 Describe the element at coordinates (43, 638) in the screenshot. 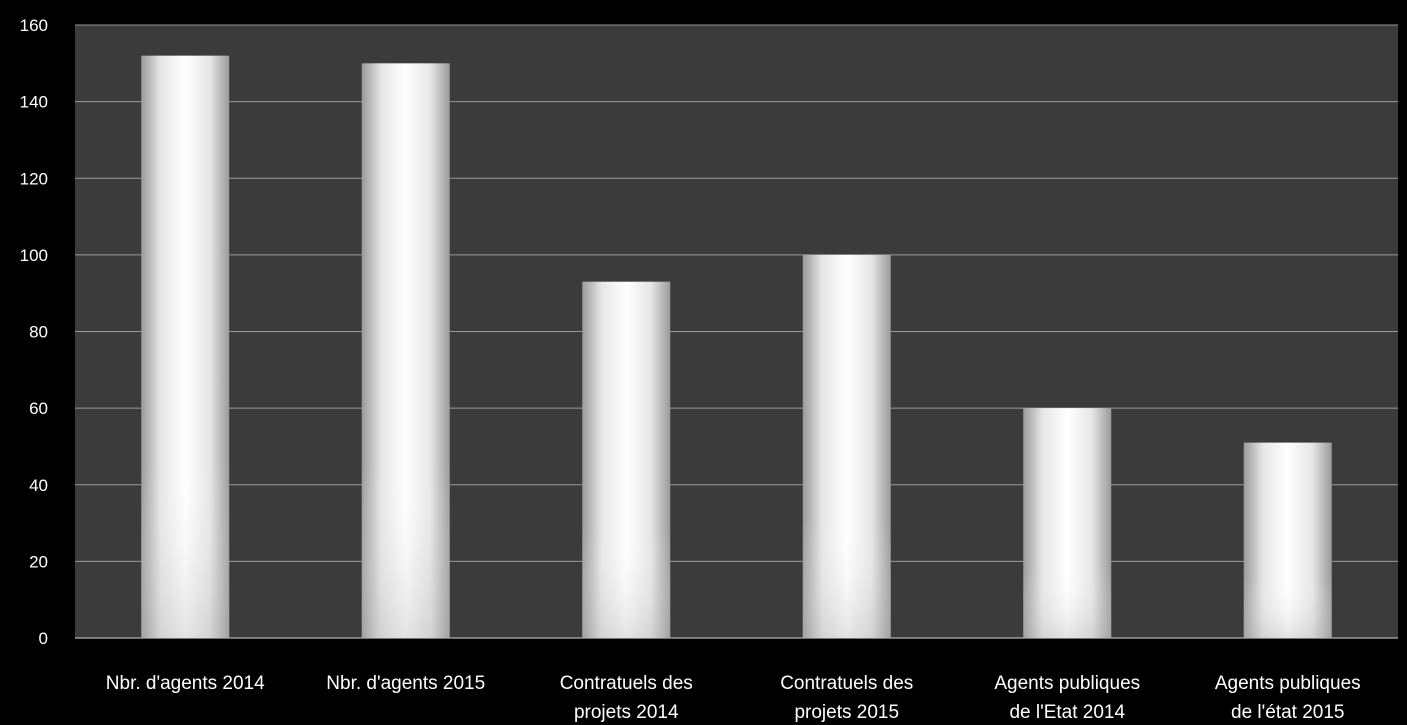

I see `y-tick-label: 0` at that location.